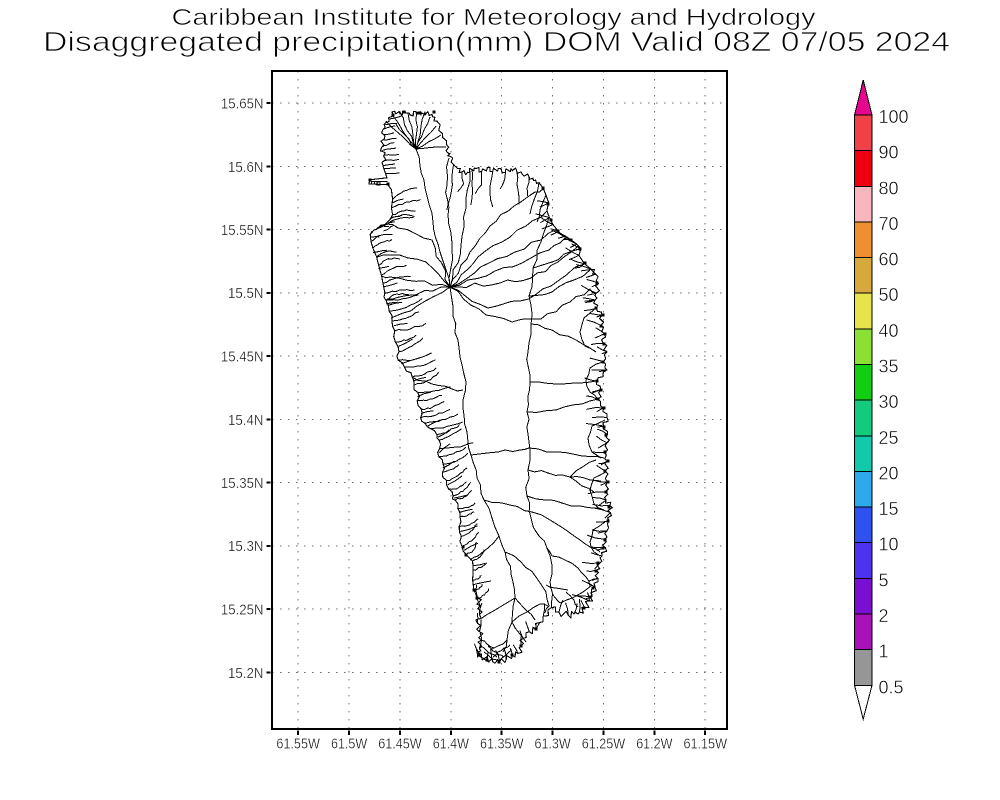 The width and height of the screenshot is (1000, 800). Describe the element at coordinates (604, 744) in the screenshot. I see `svg-text: 61.25W` at that location.